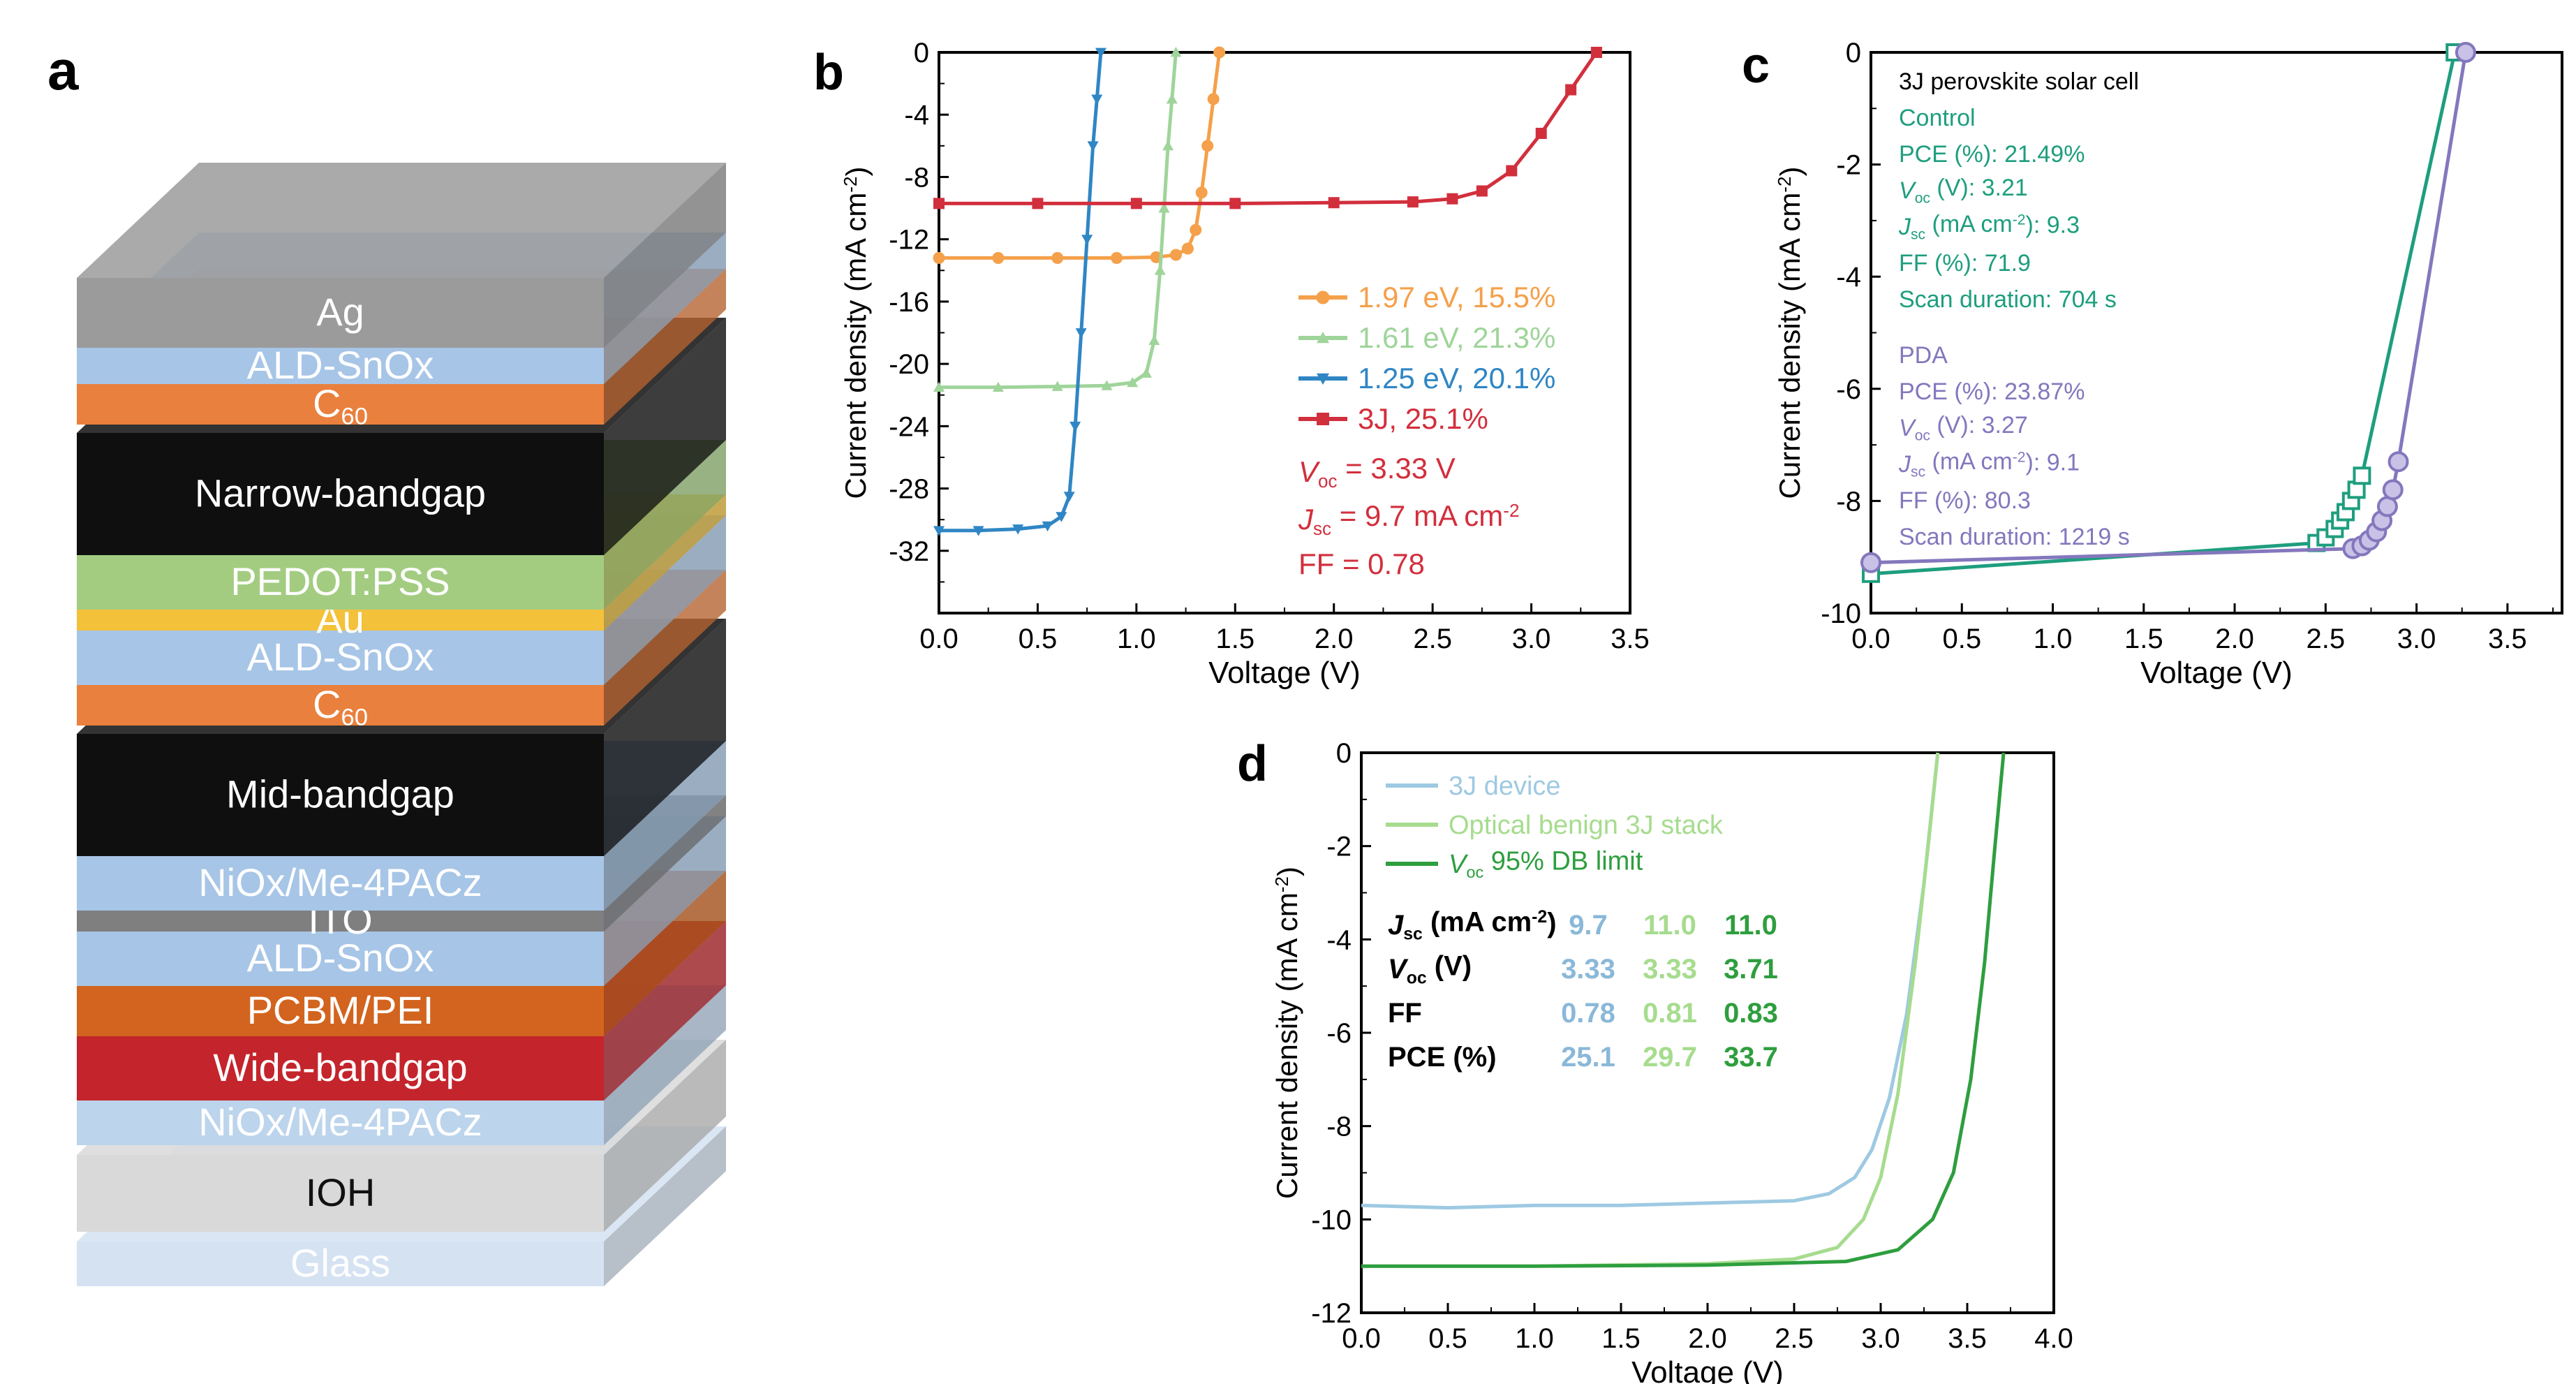  Describe the element at coordinates (1965, 500) in the screenshot. I see `pda-ff: FF (%): 80.3` at that location.